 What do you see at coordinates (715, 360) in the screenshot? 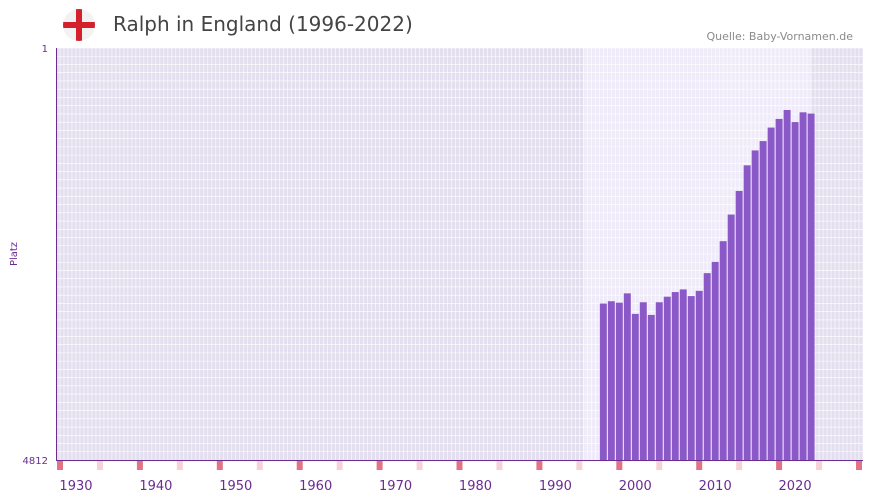
I see `bar-2010` at bounding box center [715, 360].